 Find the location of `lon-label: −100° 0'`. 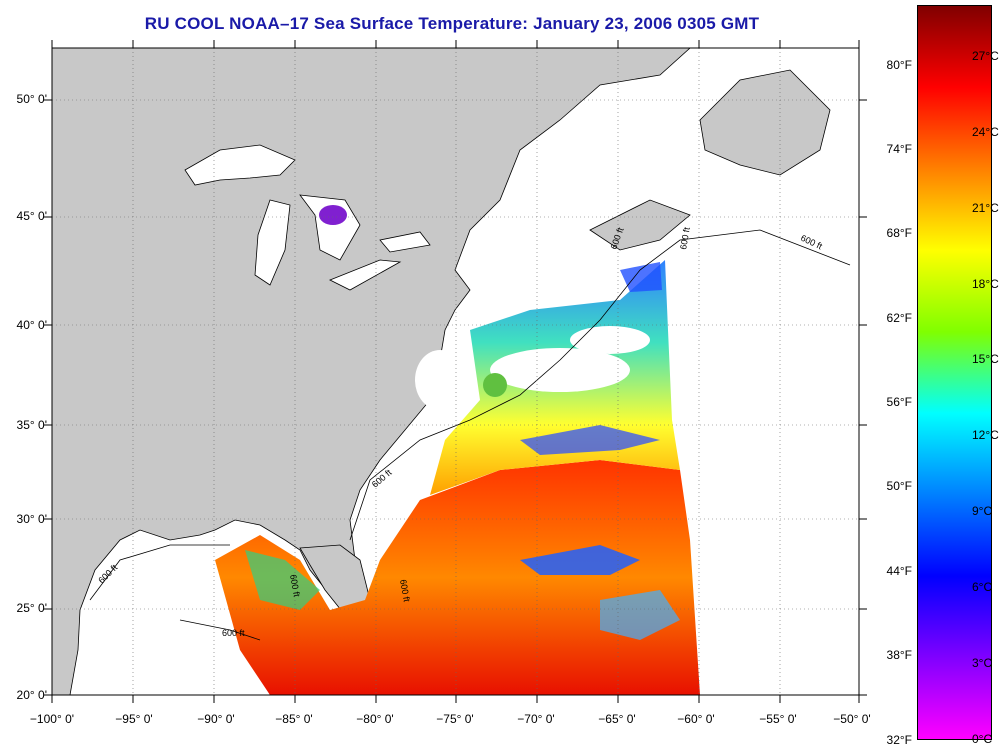

lon-label: −100° 0' is located at coordinates (52, 719).